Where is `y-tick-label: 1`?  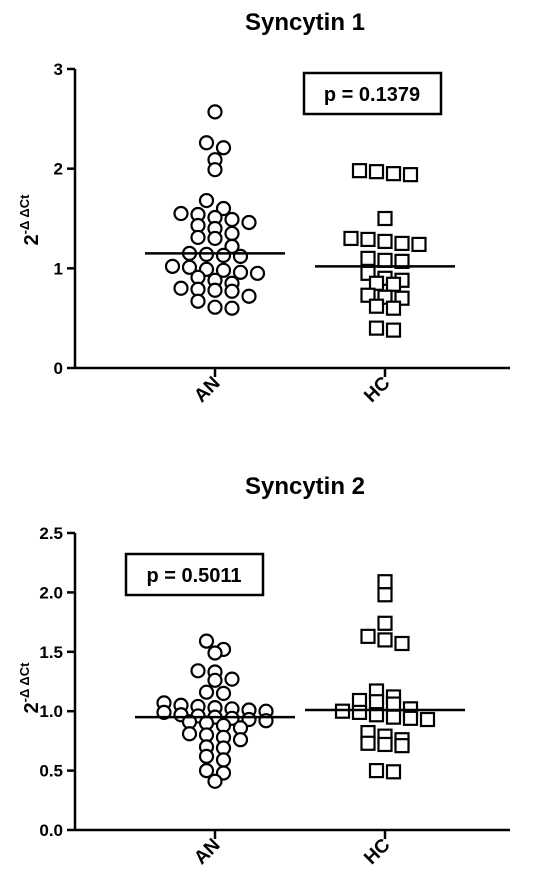
y-tick-label: 1 is located at coordinates (58, 268).